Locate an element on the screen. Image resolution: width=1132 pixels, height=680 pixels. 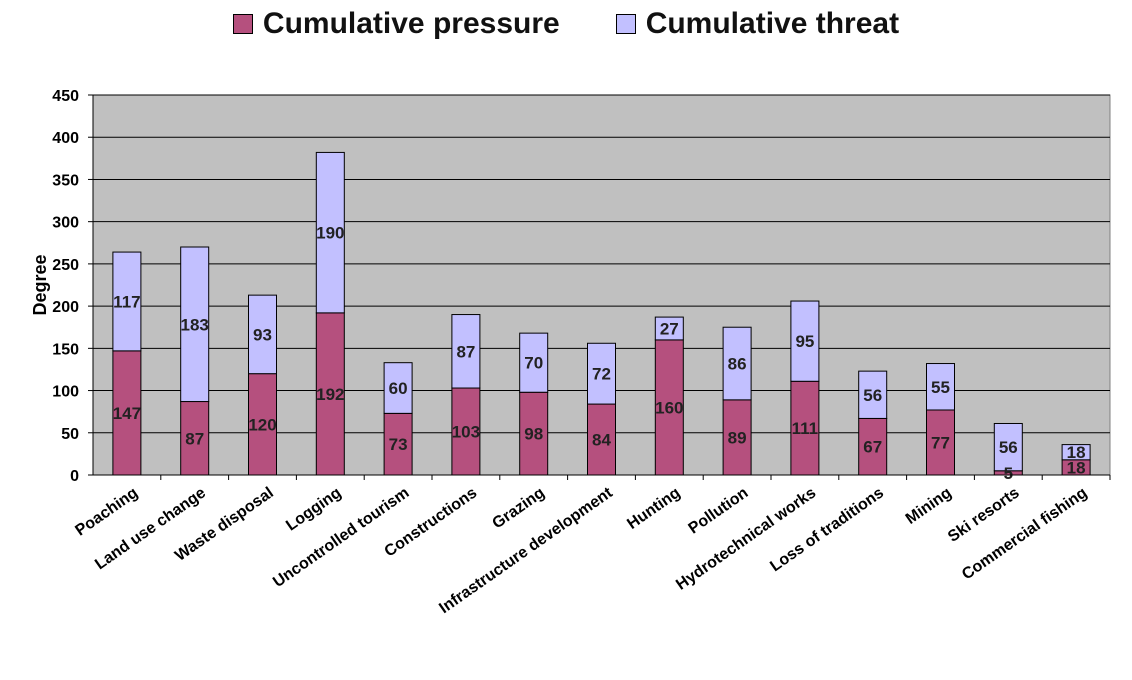
data-label-pressure: 111 is located at coordinates (805, 428).